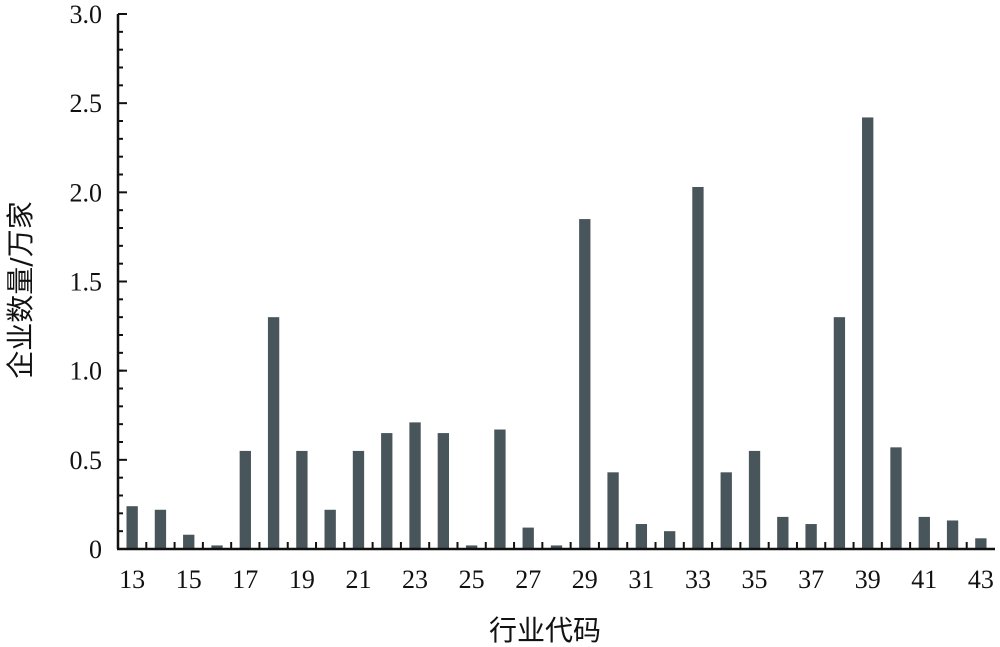 The width and height of the screenshot is (1000, 647). What do you see at coordinates (86, 103) in the screenshot?
I see `y-tick-label: 2.5` at bounding box center [86, 103].